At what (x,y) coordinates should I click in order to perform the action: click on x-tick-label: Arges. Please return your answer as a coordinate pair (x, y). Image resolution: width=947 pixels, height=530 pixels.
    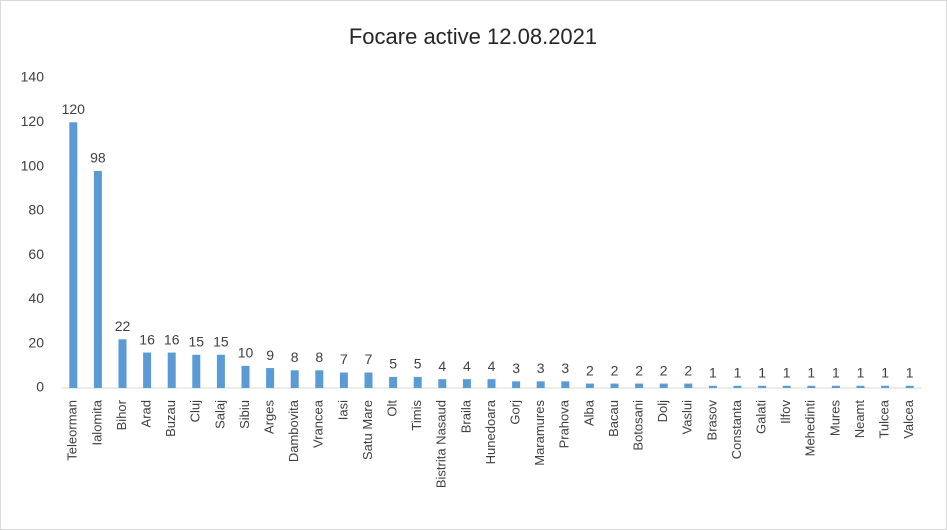
    Looking at the image, I should click on (269, 417).